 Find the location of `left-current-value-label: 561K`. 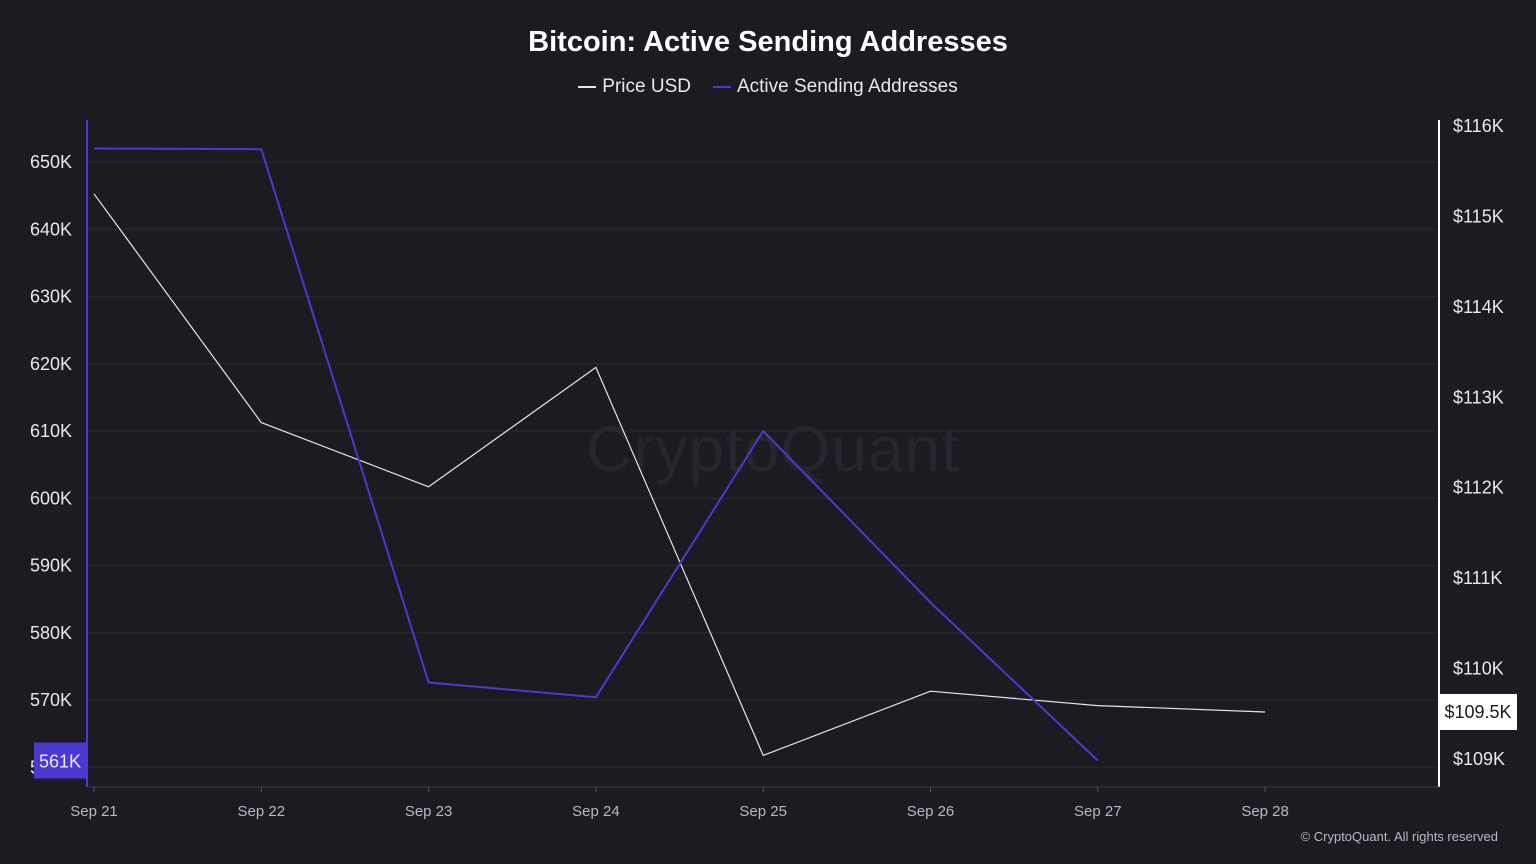

left-current-value-label: 561K is located at coordinates (60, 762).